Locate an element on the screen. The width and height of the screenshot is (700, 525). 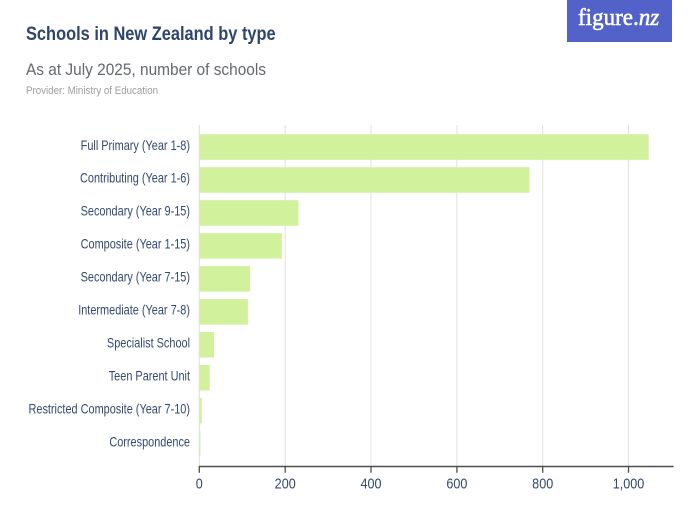
svg-text:Restricted Composite (Year 7-1: Restricted Composite (Year 7-10) is located at coordinates (109, 408).